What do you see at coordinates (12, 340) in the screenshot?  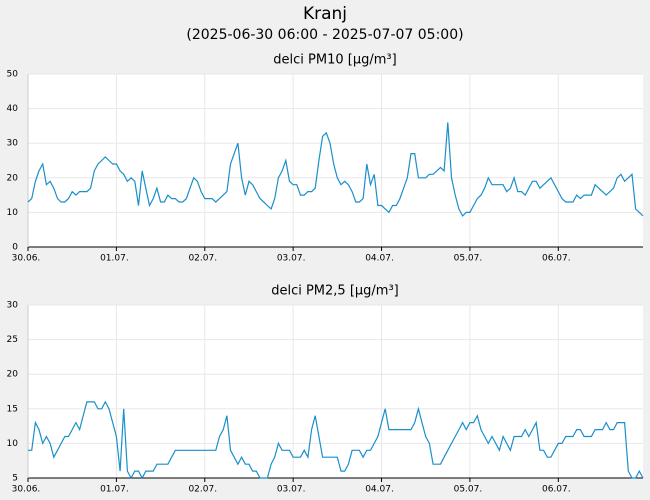 I see `y-tick-label: 25` at bounding box center [12, 340].